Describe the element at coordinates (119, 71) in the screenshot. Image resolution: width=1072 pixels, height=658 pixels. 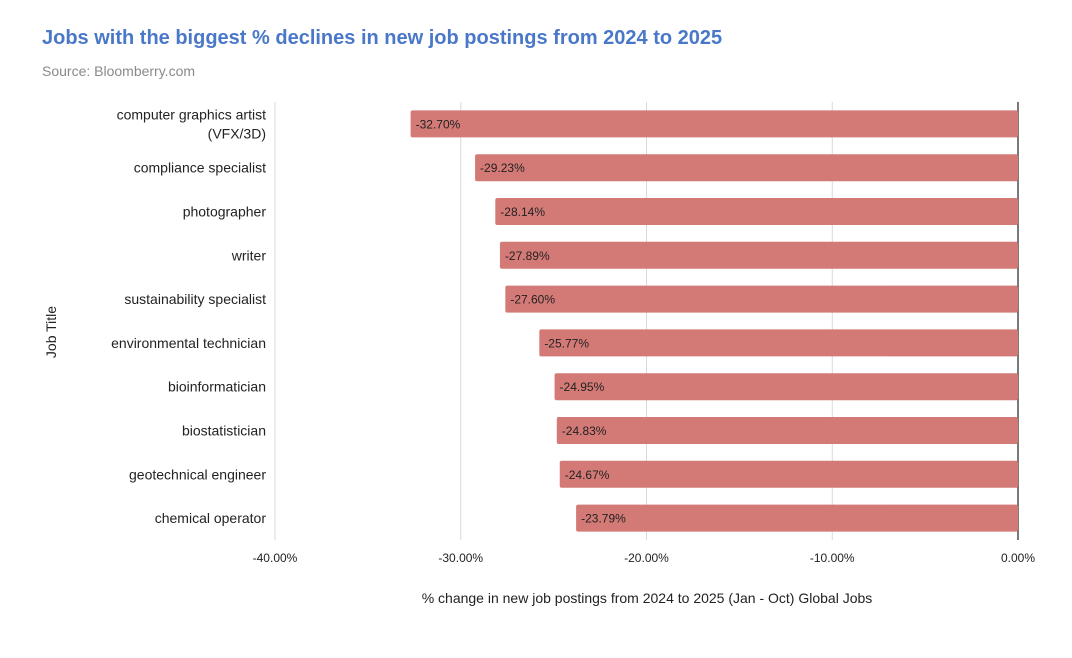
I see `chart-subtitle: Source: Bloomberry.com` at that location.